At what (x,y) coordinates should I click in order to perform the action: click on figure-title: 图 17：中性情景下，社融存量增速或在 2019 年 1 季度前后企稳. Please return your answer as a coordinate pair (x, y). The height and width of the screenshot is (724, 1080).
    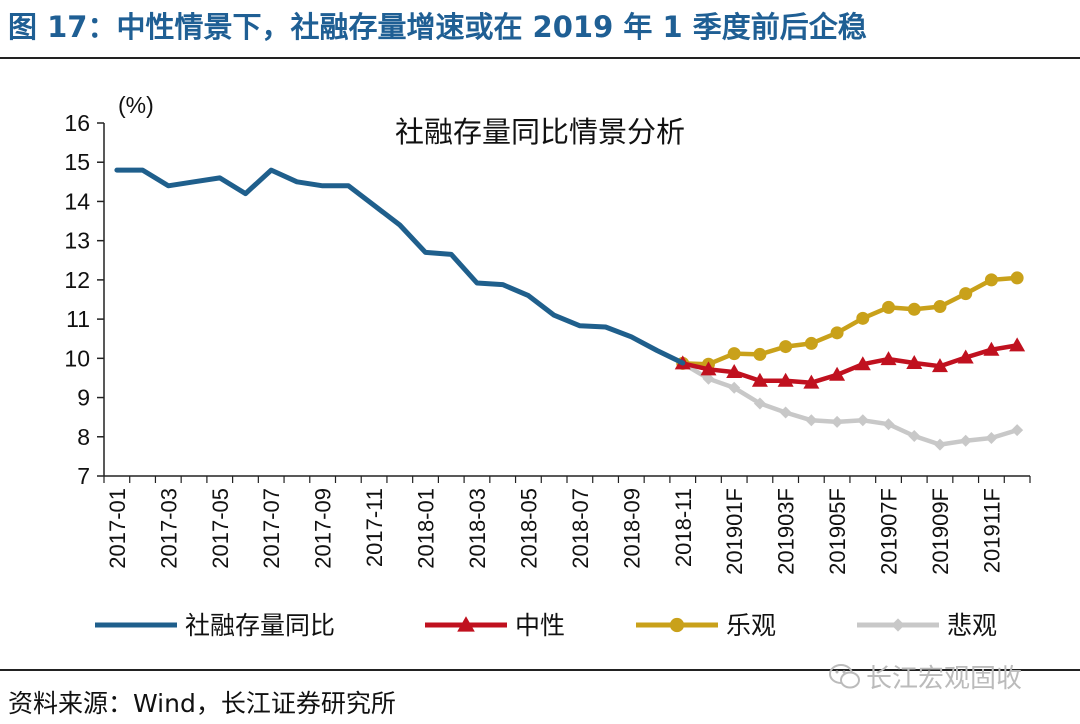
    Looking at the image, I should click on (437, 27).